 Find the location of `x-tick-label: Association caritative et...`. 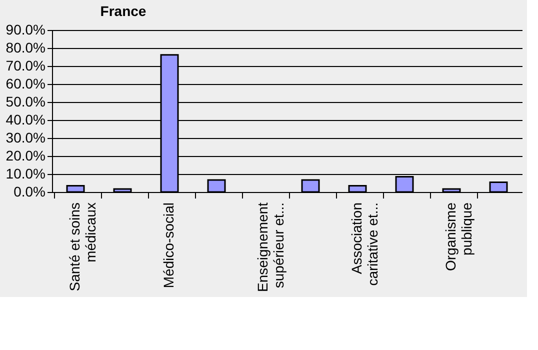

x-tick-label: Association caritative et... is located at coordinates (364, 244).